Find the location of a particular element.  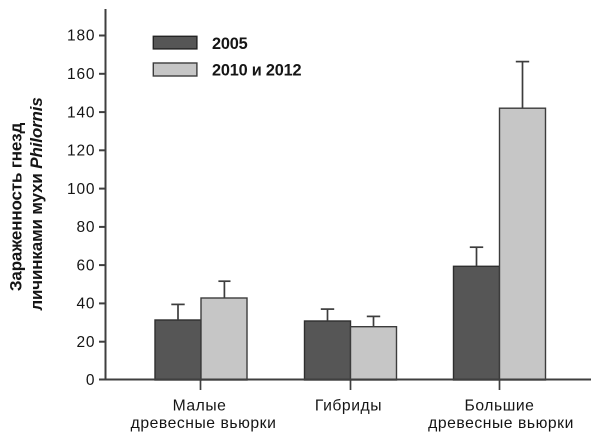

svg-text: 60 is located at coordinates (85, 265).